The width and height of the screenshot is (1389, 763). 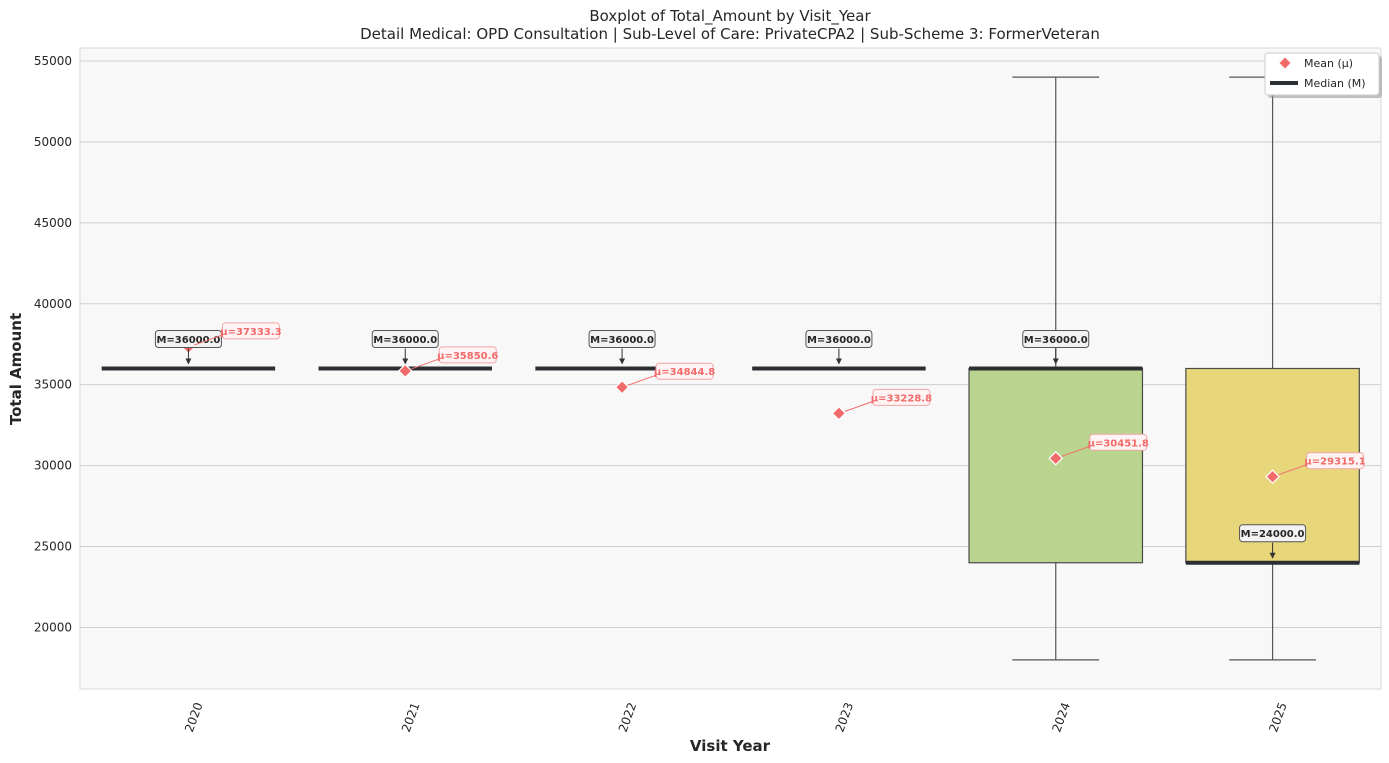 What do you see at coordinates (730, 746) in the screenshot?
I see `x-axis-label: Visit Year` at bounding box center [730, 746].